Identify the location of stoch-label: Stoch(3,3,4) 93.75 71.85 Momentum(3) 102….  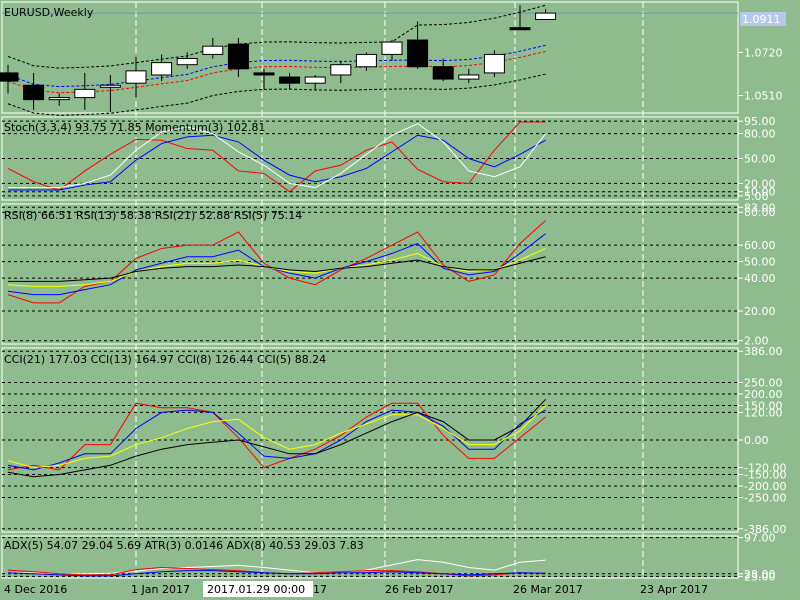
(134, 127).